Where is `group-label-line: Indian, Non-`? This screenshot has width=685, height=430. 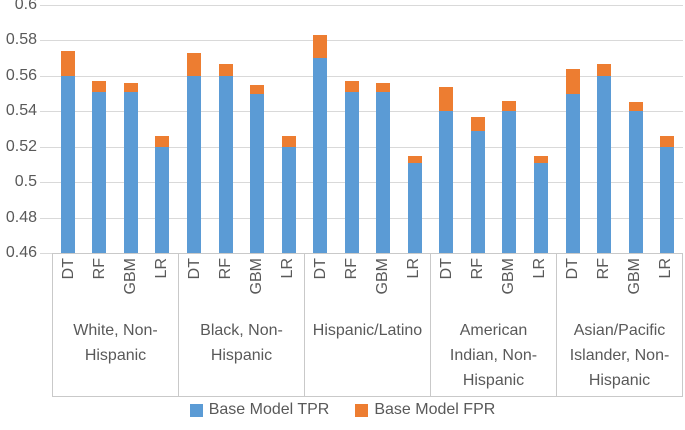
group-label-line: Indian, Non- is located at coordinates (493, 355).